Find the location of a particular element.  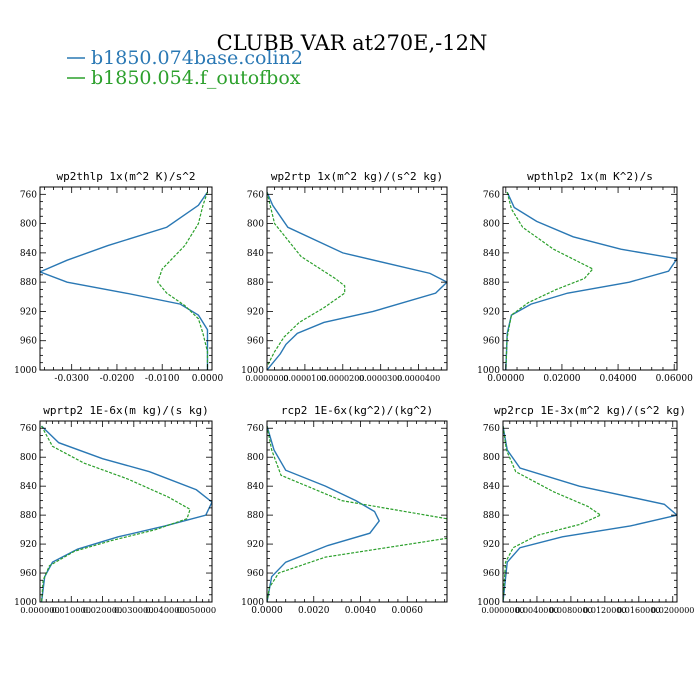

x-tick-label: 0.0000 is located at coordinates (208, 379).